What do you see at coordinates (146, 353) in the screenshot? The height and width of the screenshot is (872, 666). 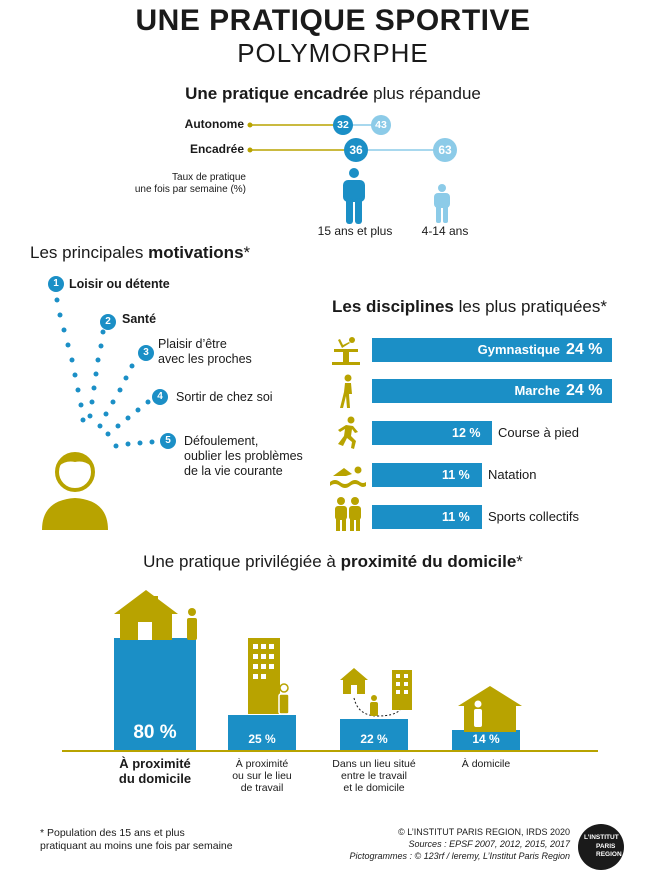 I see `motivation-number-3: 3` at bounding box center [146, 353].